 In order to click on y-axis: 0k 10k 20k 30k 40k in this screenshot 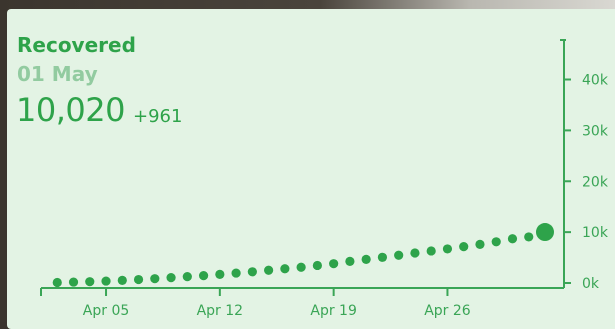, I will do `click(584, 165)`.